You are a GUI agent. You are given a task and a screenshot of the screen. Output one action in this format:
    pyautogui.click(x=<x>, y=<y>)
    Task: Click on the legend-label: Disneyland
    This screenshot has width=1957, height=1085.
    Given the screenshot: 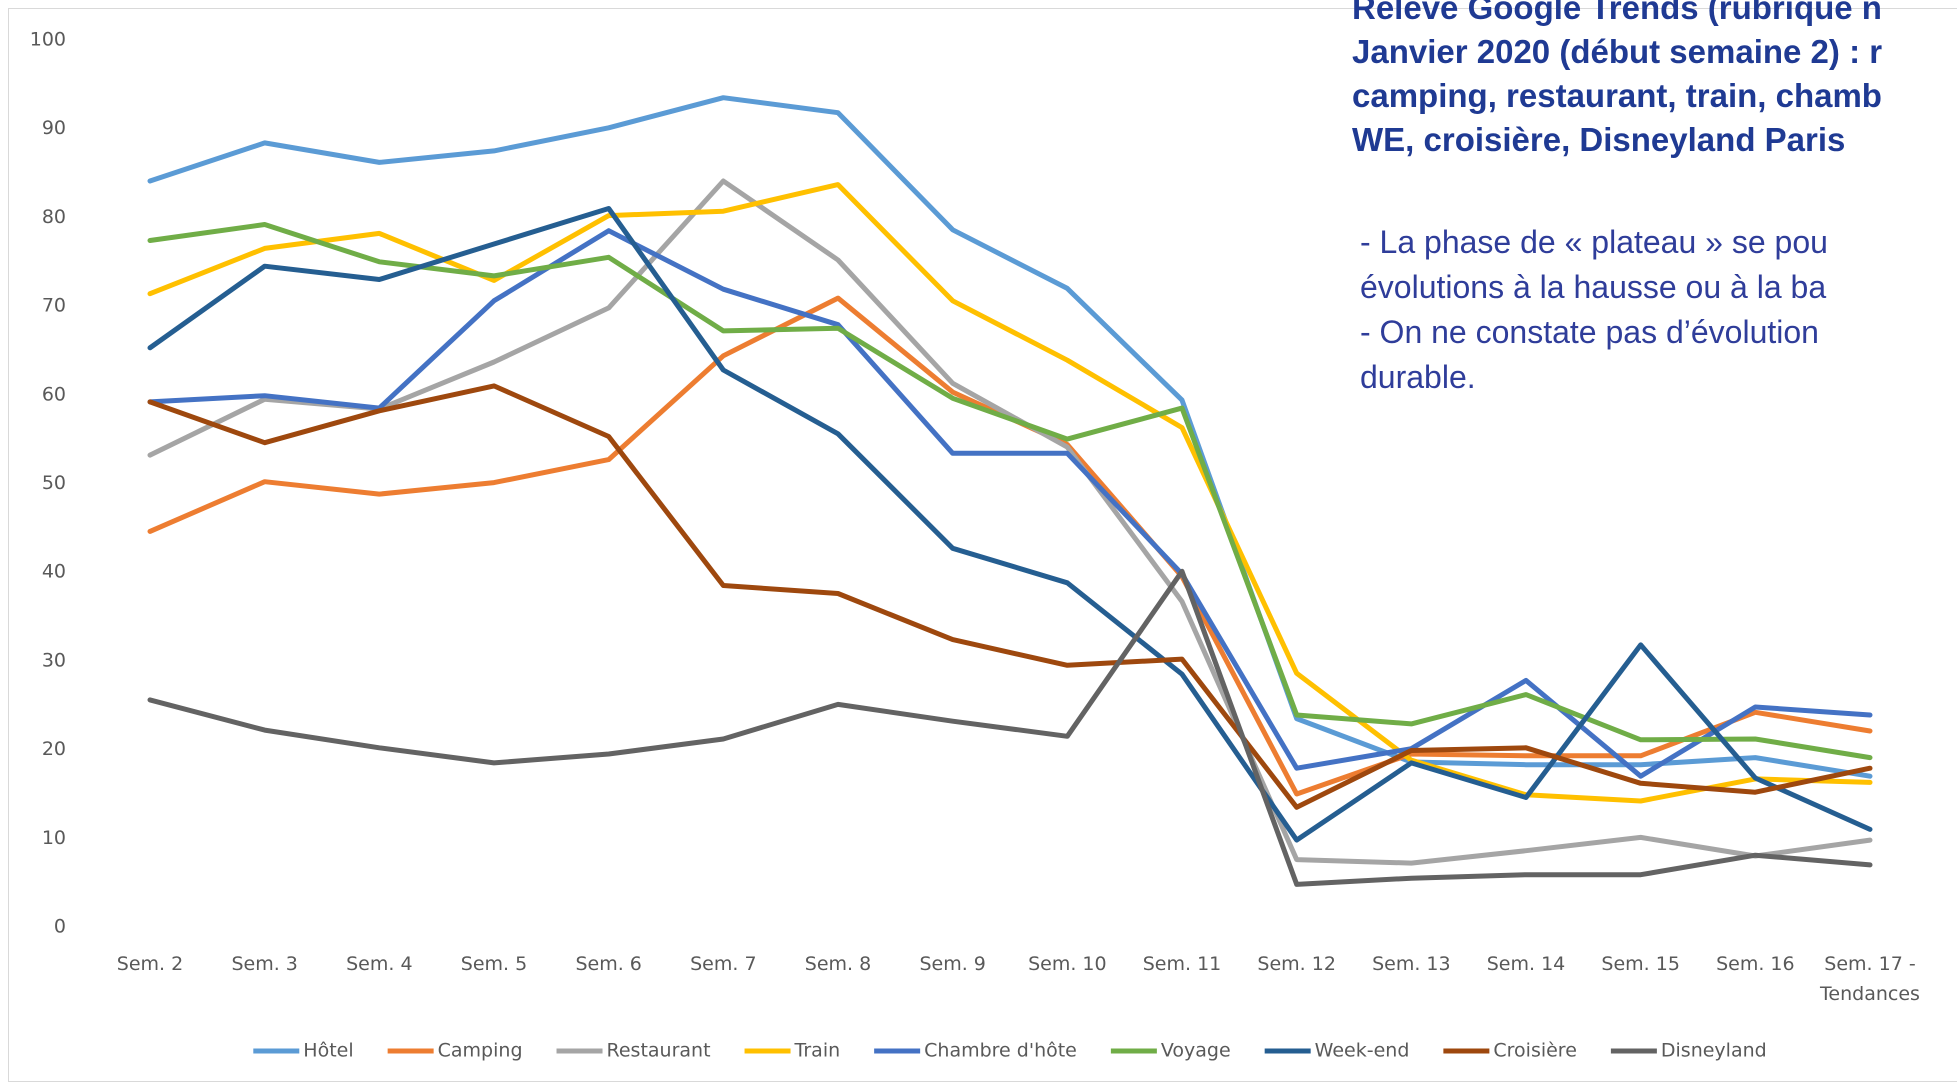 What is the action you would take?
    pyautogui.click(x=1714, y=1051)
    